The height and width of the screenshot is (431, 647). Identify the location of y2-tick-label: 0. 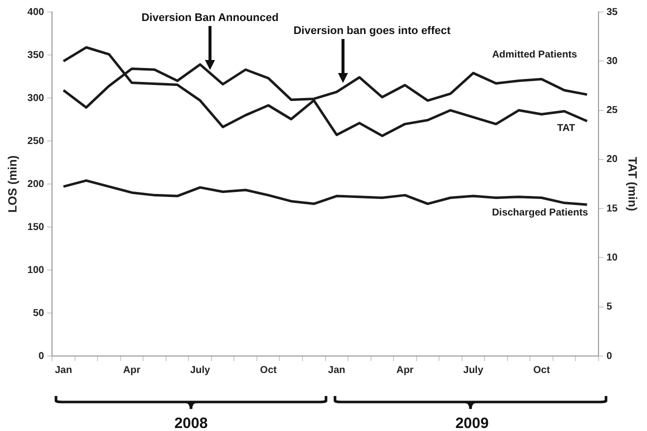
(609, 356).